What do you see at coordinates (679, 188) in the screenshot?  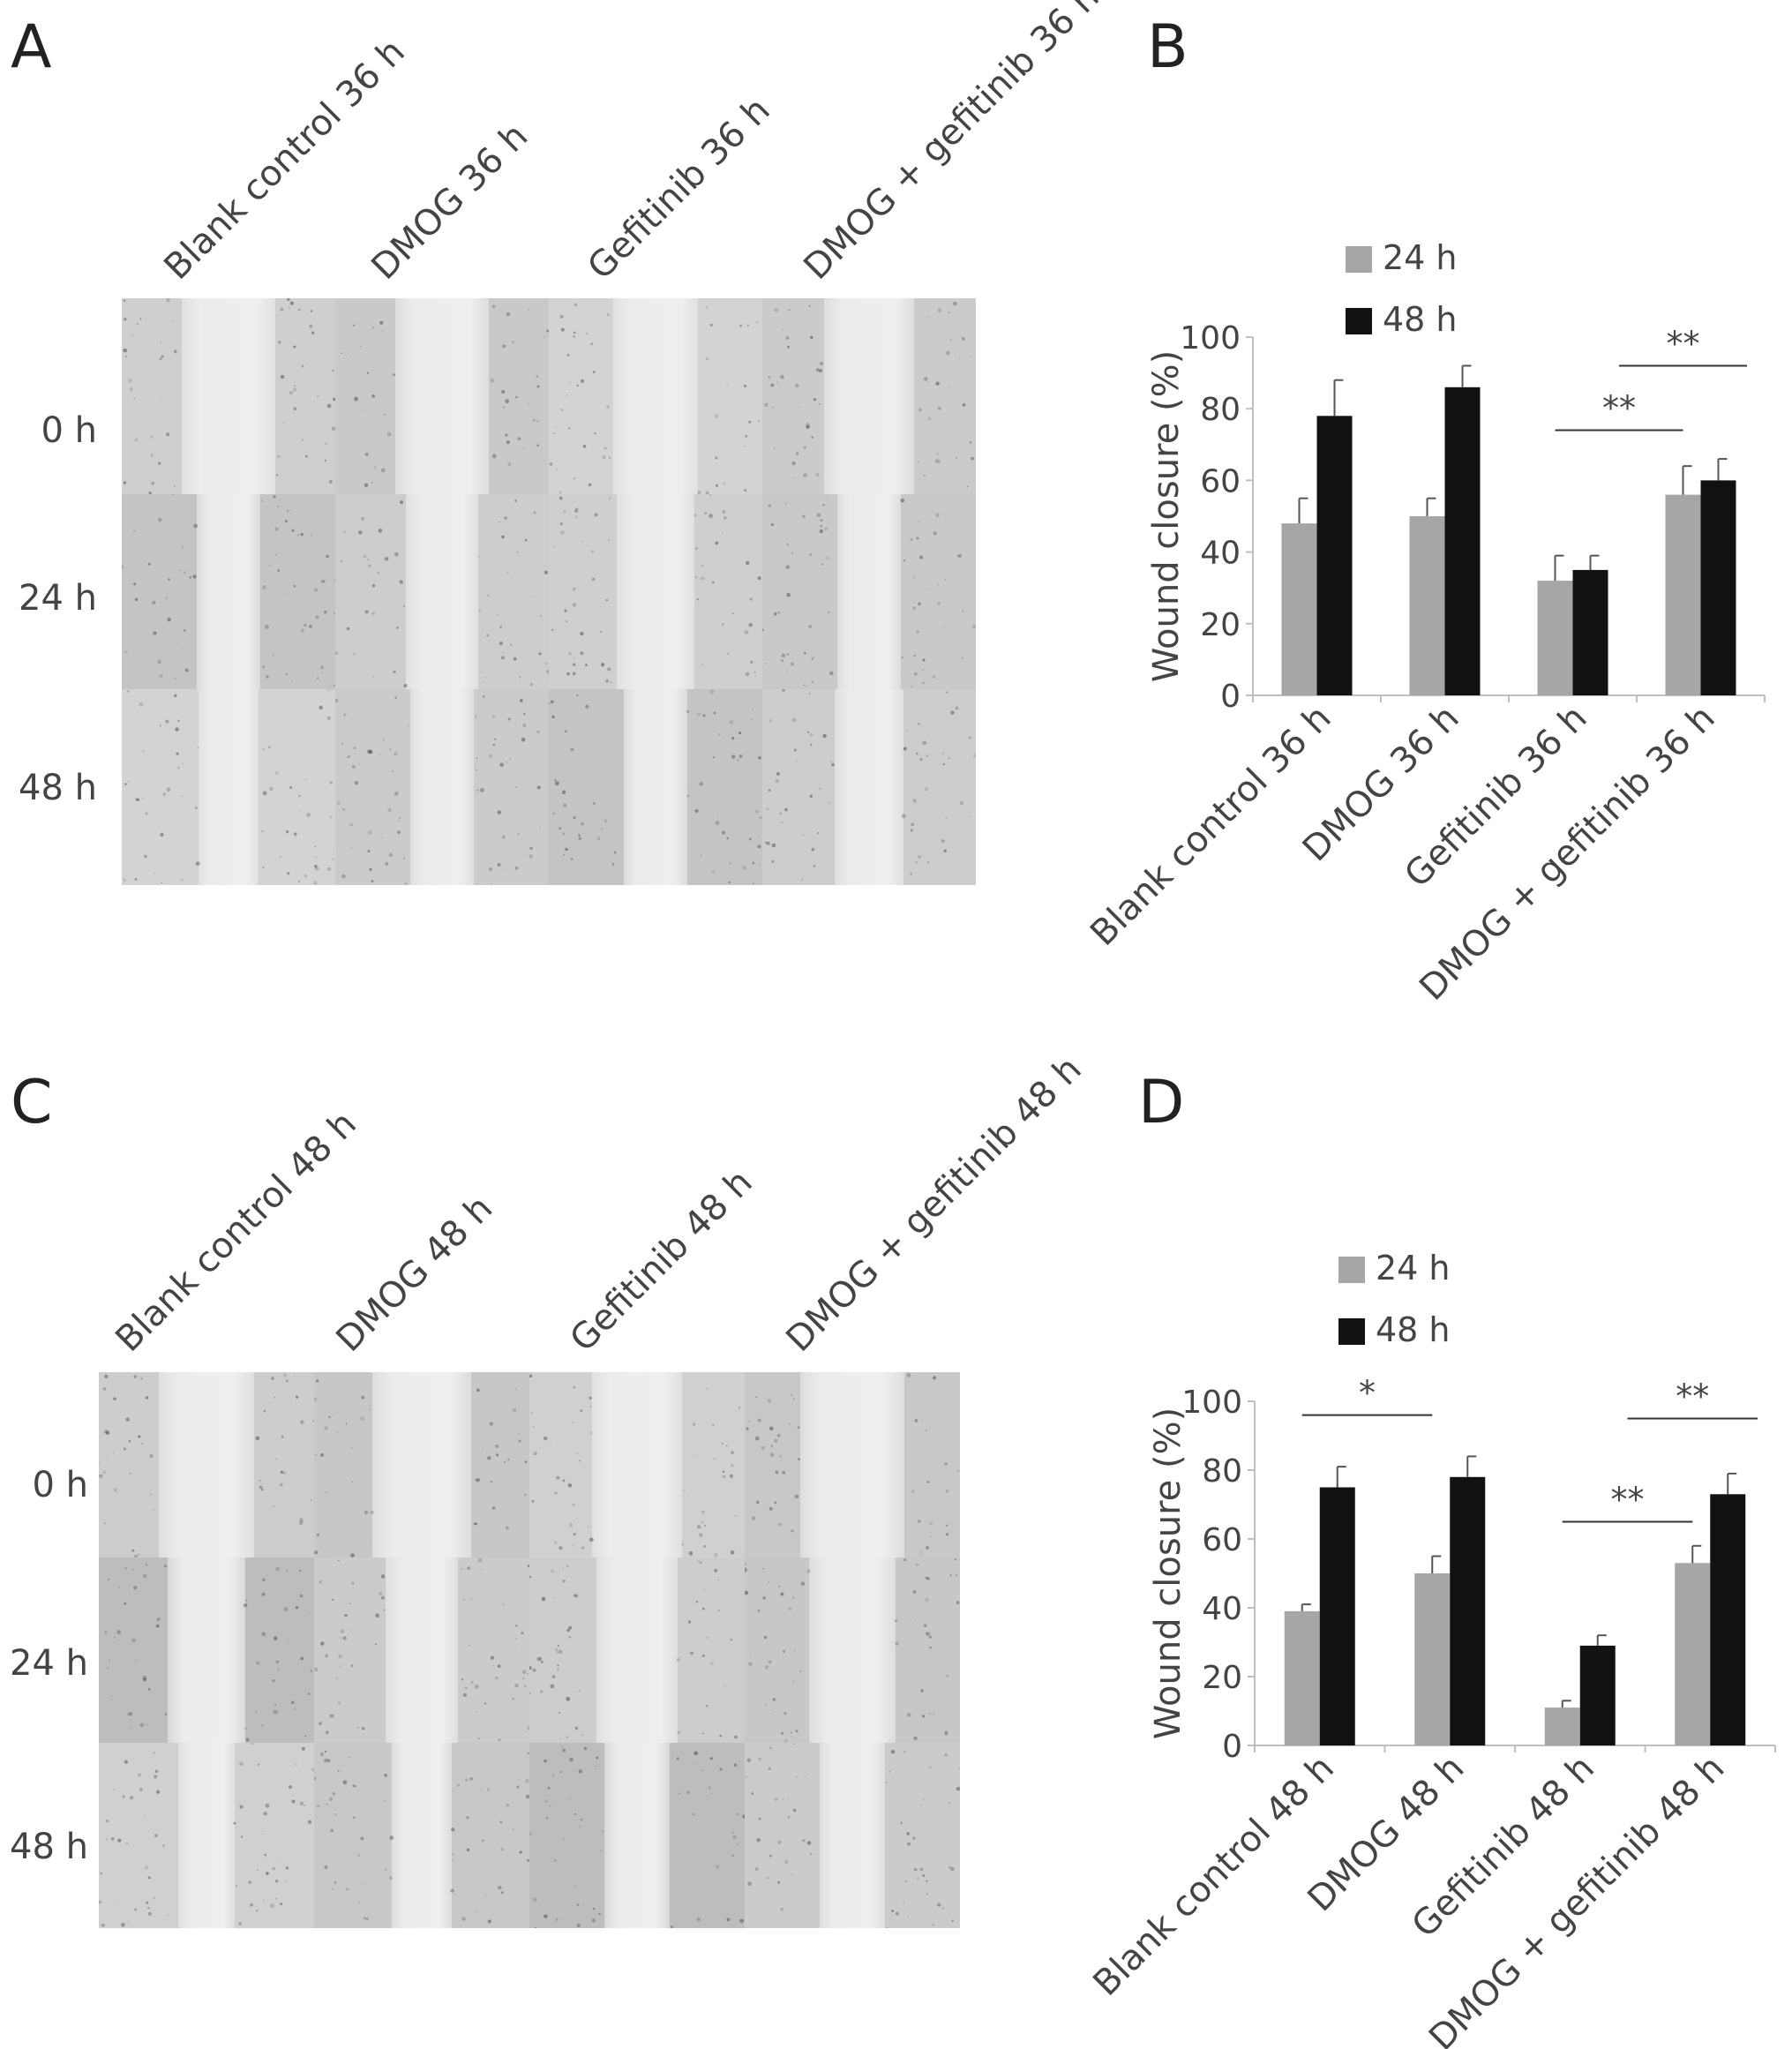 I see `column-label: Gefitinib 36 h` at bounding box center [679, 188].